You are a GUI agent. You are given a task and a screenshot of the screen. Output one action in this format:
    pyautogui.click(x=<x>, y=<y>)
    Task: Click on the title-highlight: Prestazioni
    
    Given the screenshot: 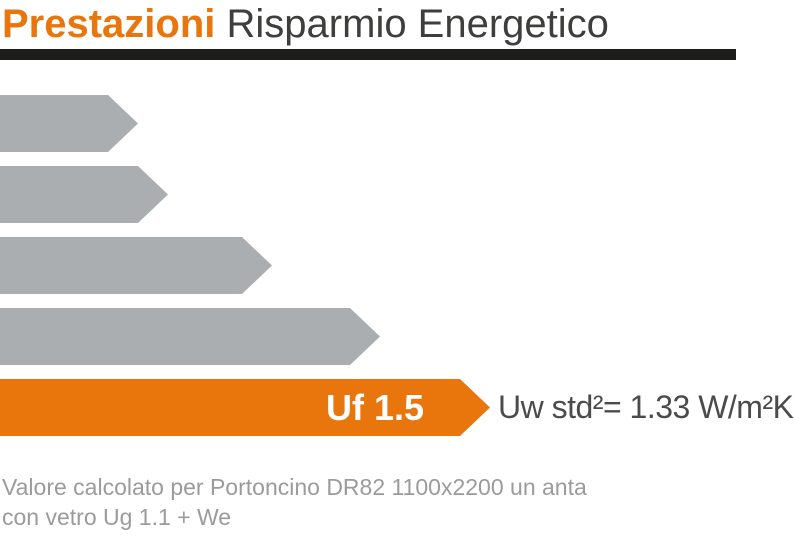 What is the action you would take?
    pyautogui.click(x=109, y=24)
    